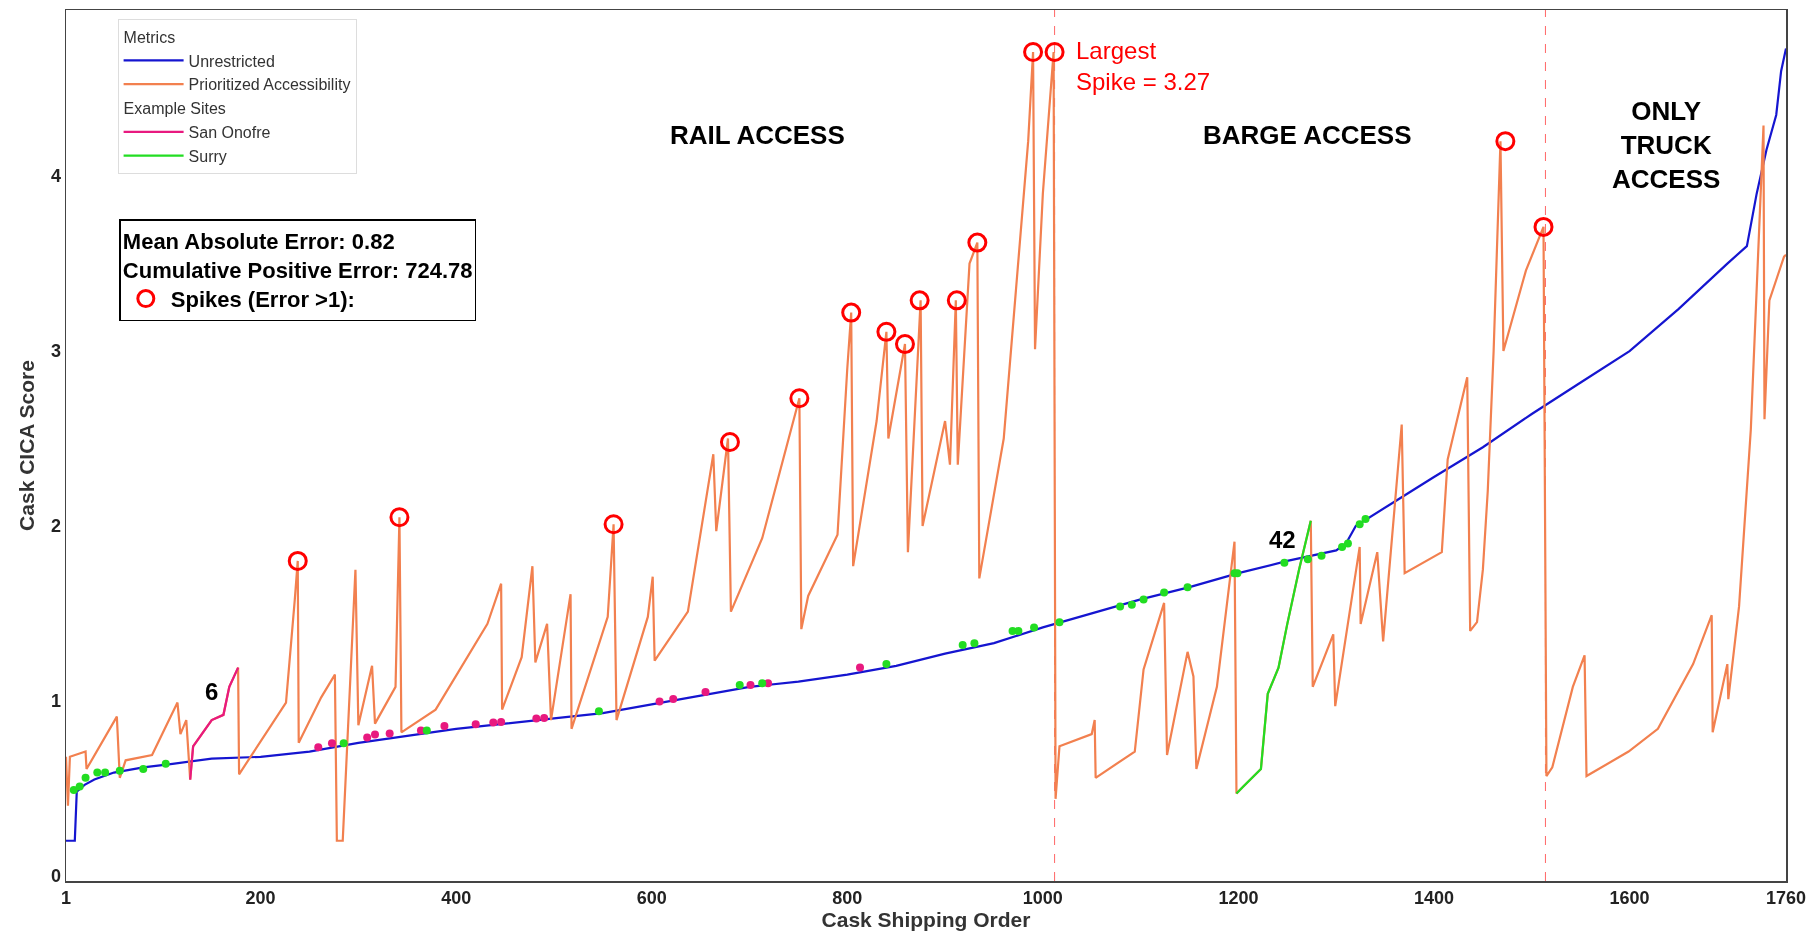  What do you see at coordinates (55, 701) in the screenshot?
I see `y-tick-label: 1` at bounding box center [55, 701].